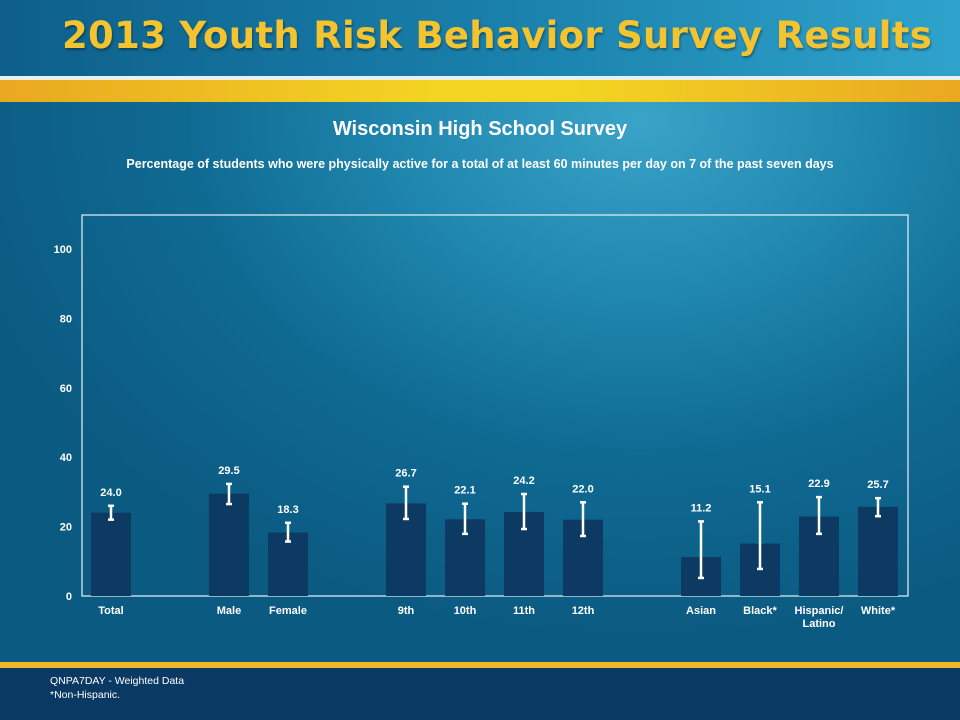 The height and width of the screenshot is (720, 960). What do you see at coordinates (66, 319) in the screenshot?
I see `y-tick-label: 80` at bounding box center [66, 319].